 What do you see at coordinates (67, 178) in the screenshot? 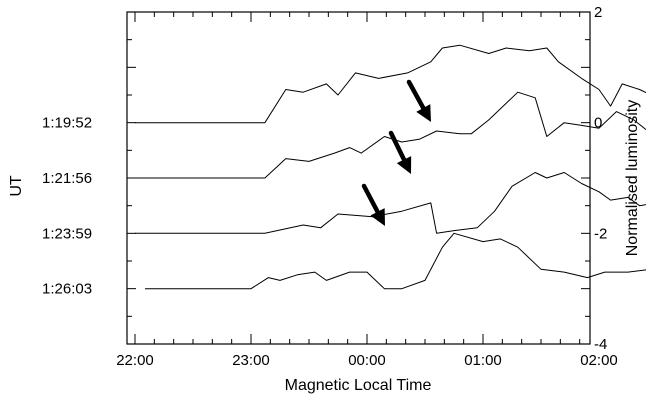
I see `ut-label: 1:21:56` at bounding box center [67, 178].